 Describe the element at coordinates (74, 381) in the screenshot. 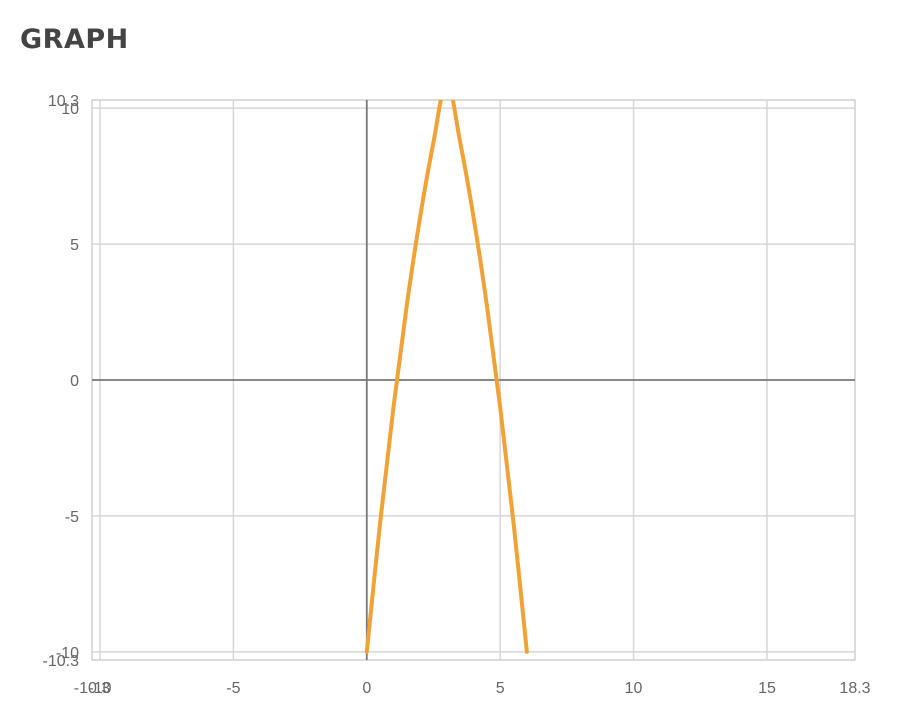

I see `y-tick-label: 0` at that location.